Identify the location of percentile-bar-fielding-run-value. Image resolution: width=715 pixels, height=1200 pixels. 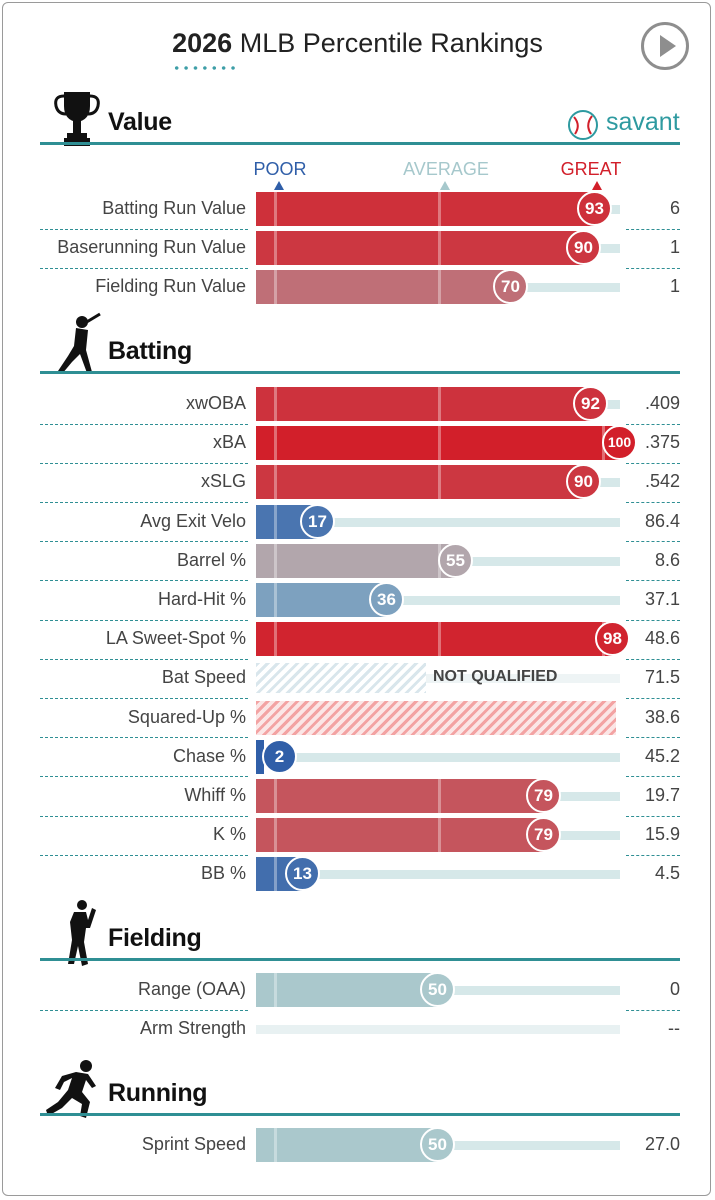
(383, 287).